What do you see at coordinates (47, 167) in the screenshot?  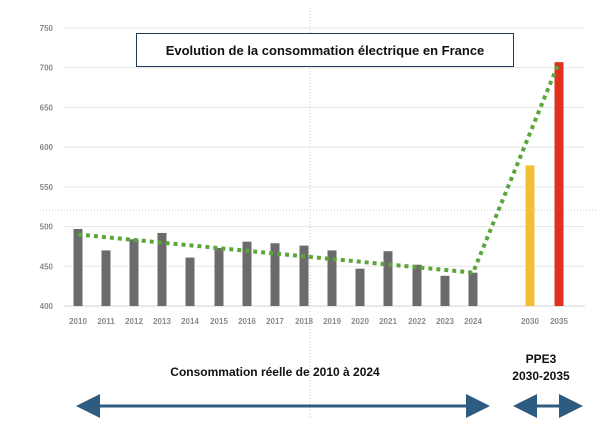 I see `y-axis: 400 450 500 550 600 650 700 750` at bounding box center [47, 167].